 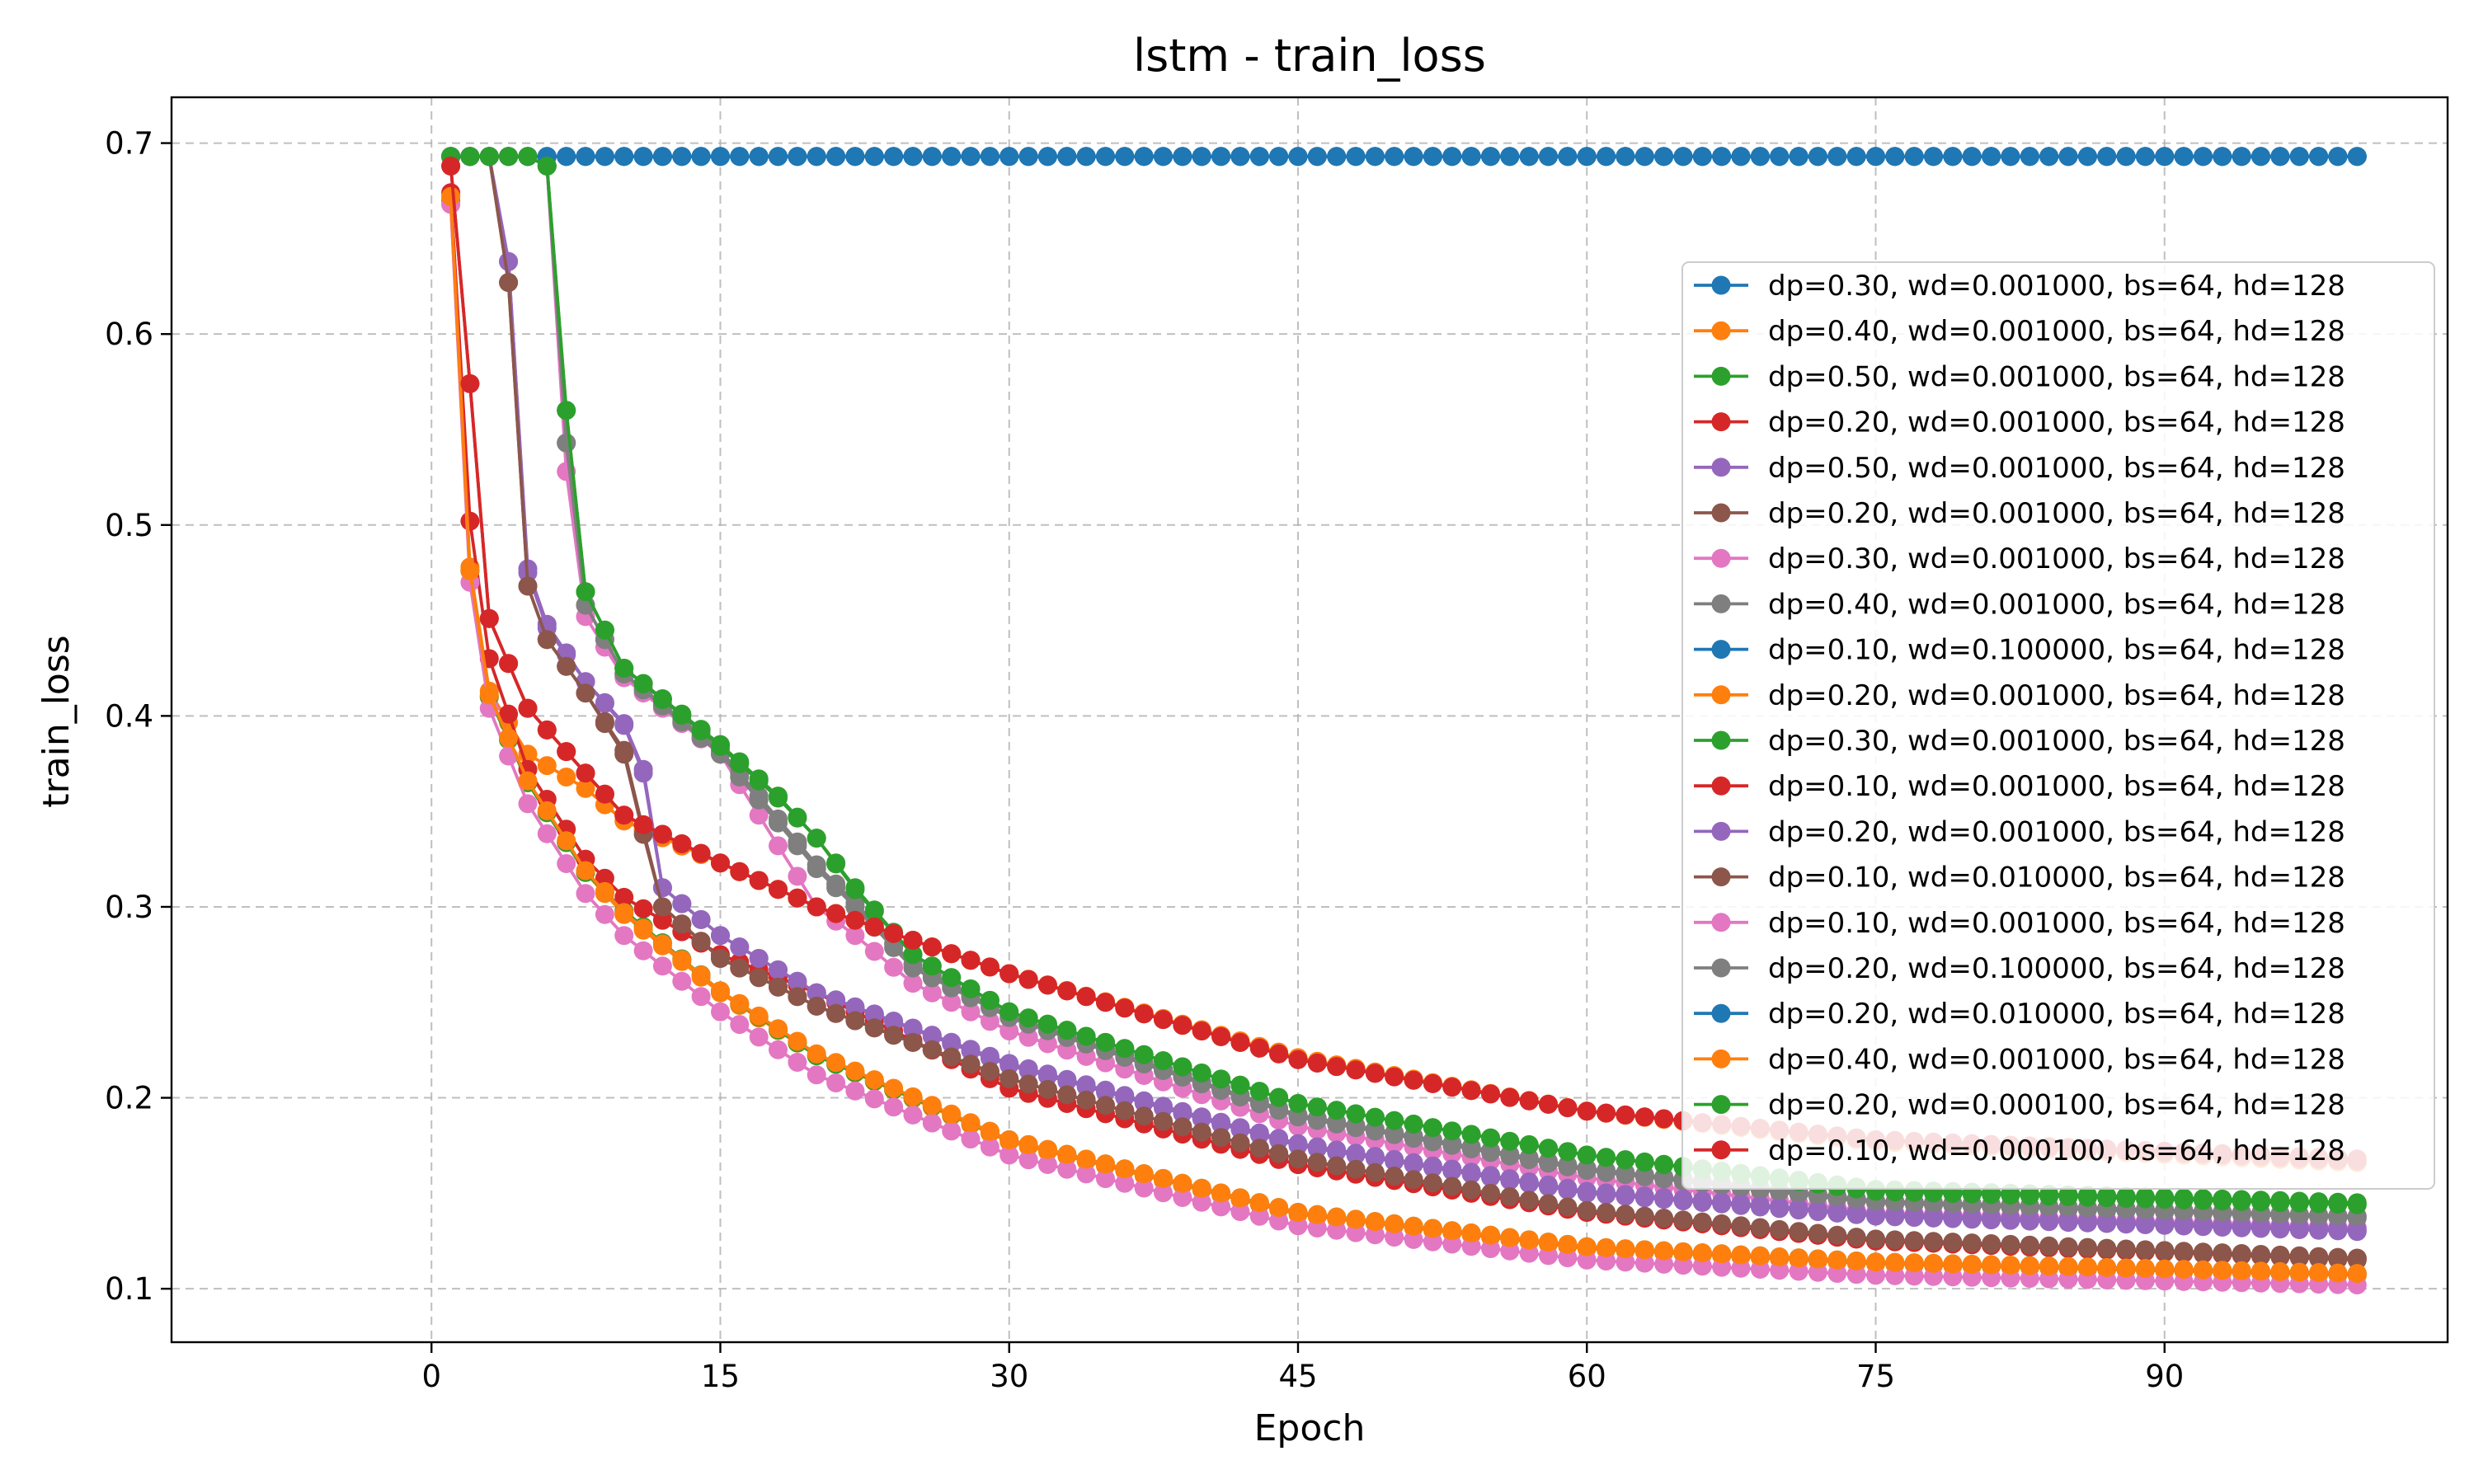 What do you see at coordinates (2019, 376) in the screenshot?
I see `legend-item: dp=0.50, wd=0.001000, bs=64, hd=128` at bounding box center [2019, 376].